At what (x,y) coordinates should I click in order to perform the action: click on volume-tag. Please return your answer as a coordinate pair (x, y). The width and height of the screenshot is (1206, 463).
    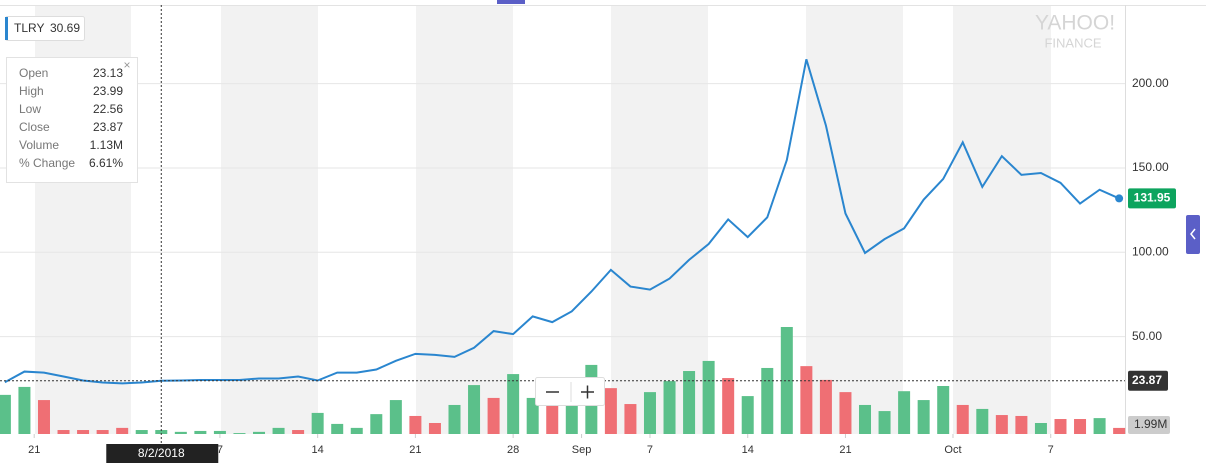
    Looking at the image, I should click on (1149, 425).